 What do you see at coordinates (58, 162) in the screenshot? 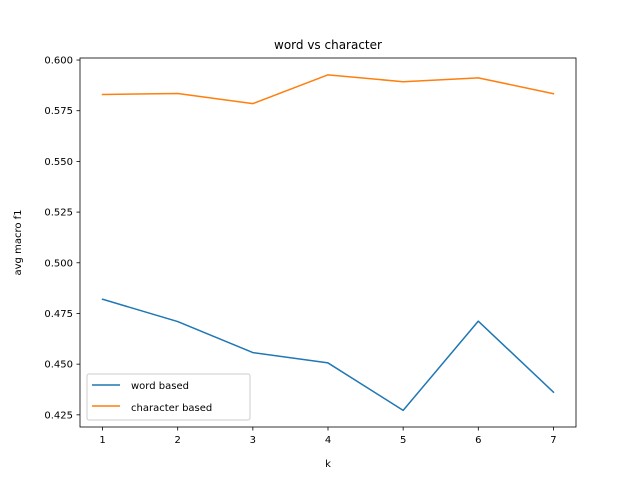
I see `y-tick-label: 0.550` at bounding box center [58, 162].